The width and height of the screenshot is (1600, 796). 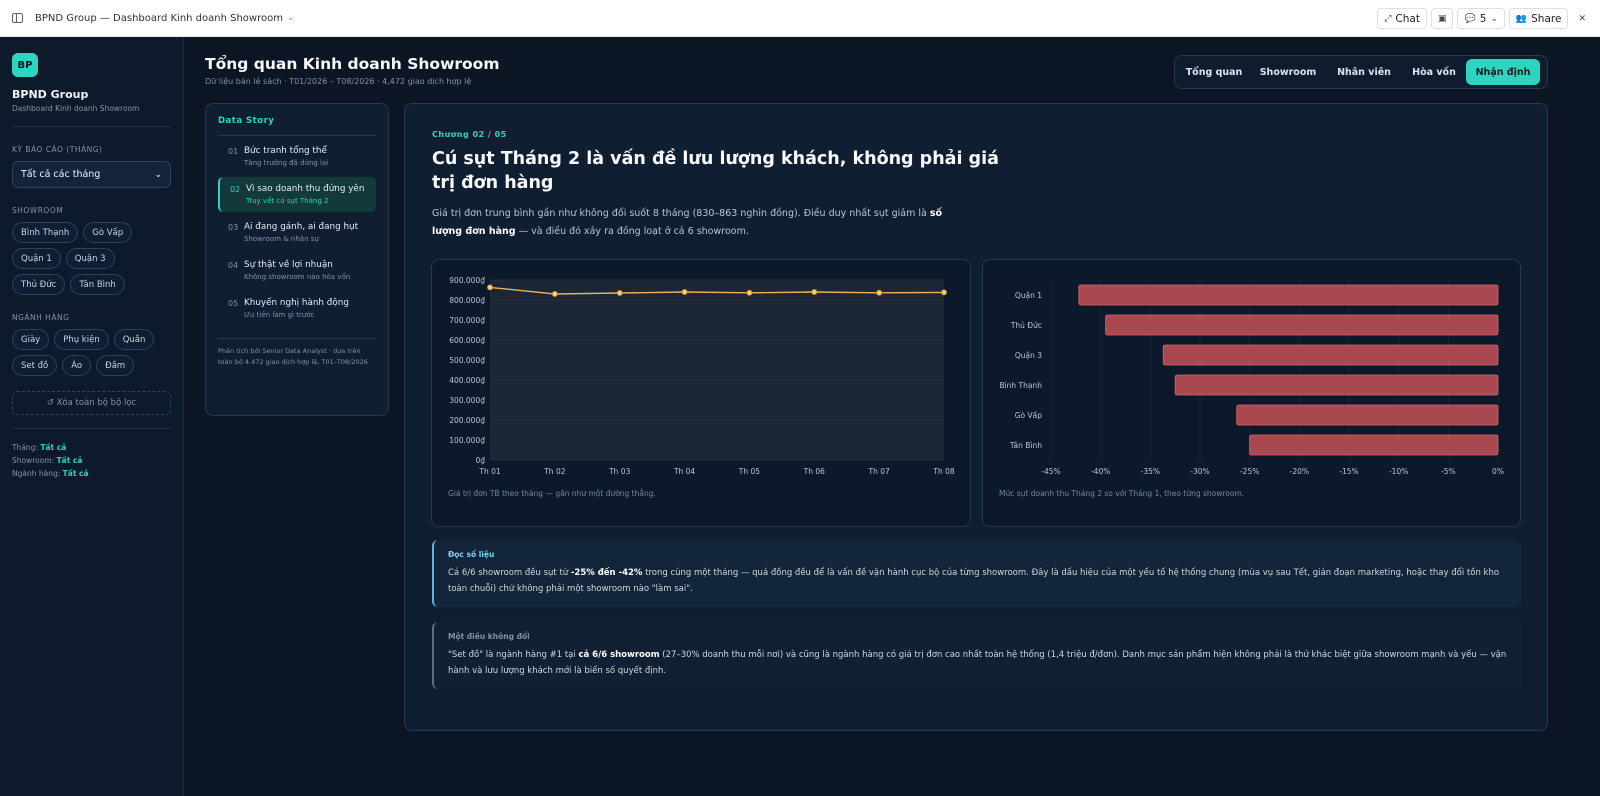 What do you see at coordinates (467, 380) in the screenshot?
I see `y-tick-label: 400.000₫` at bounding box center [467, 380].